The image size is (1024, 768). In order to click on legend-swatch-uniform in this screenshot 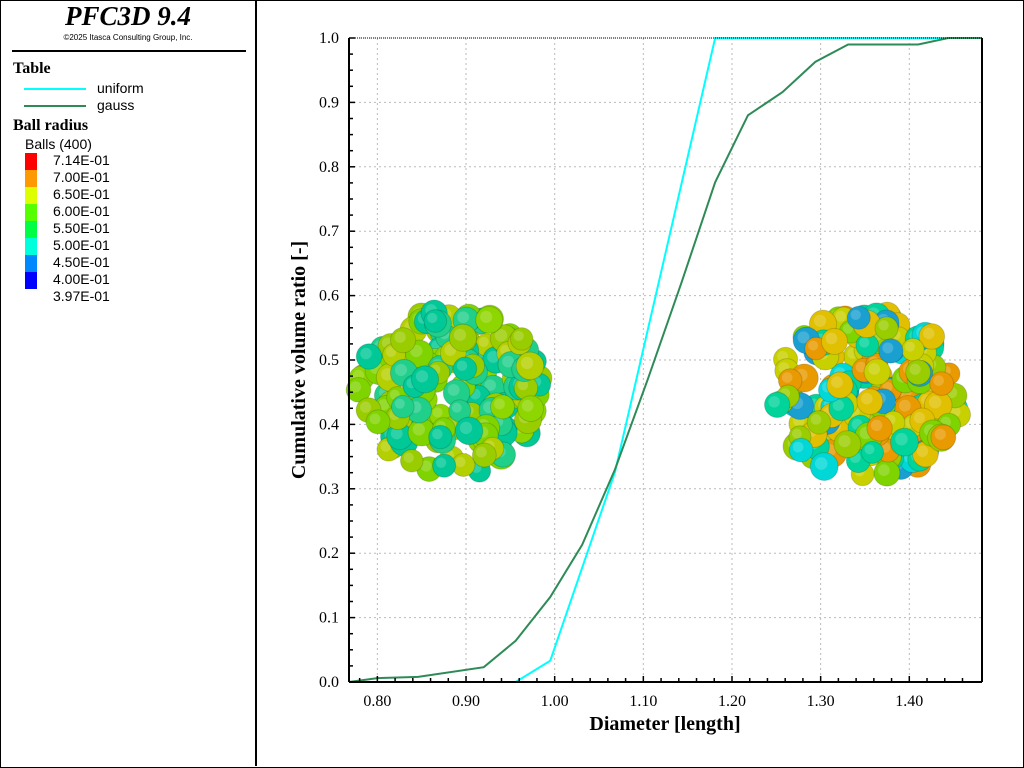, I will do `click(55, 89)`.